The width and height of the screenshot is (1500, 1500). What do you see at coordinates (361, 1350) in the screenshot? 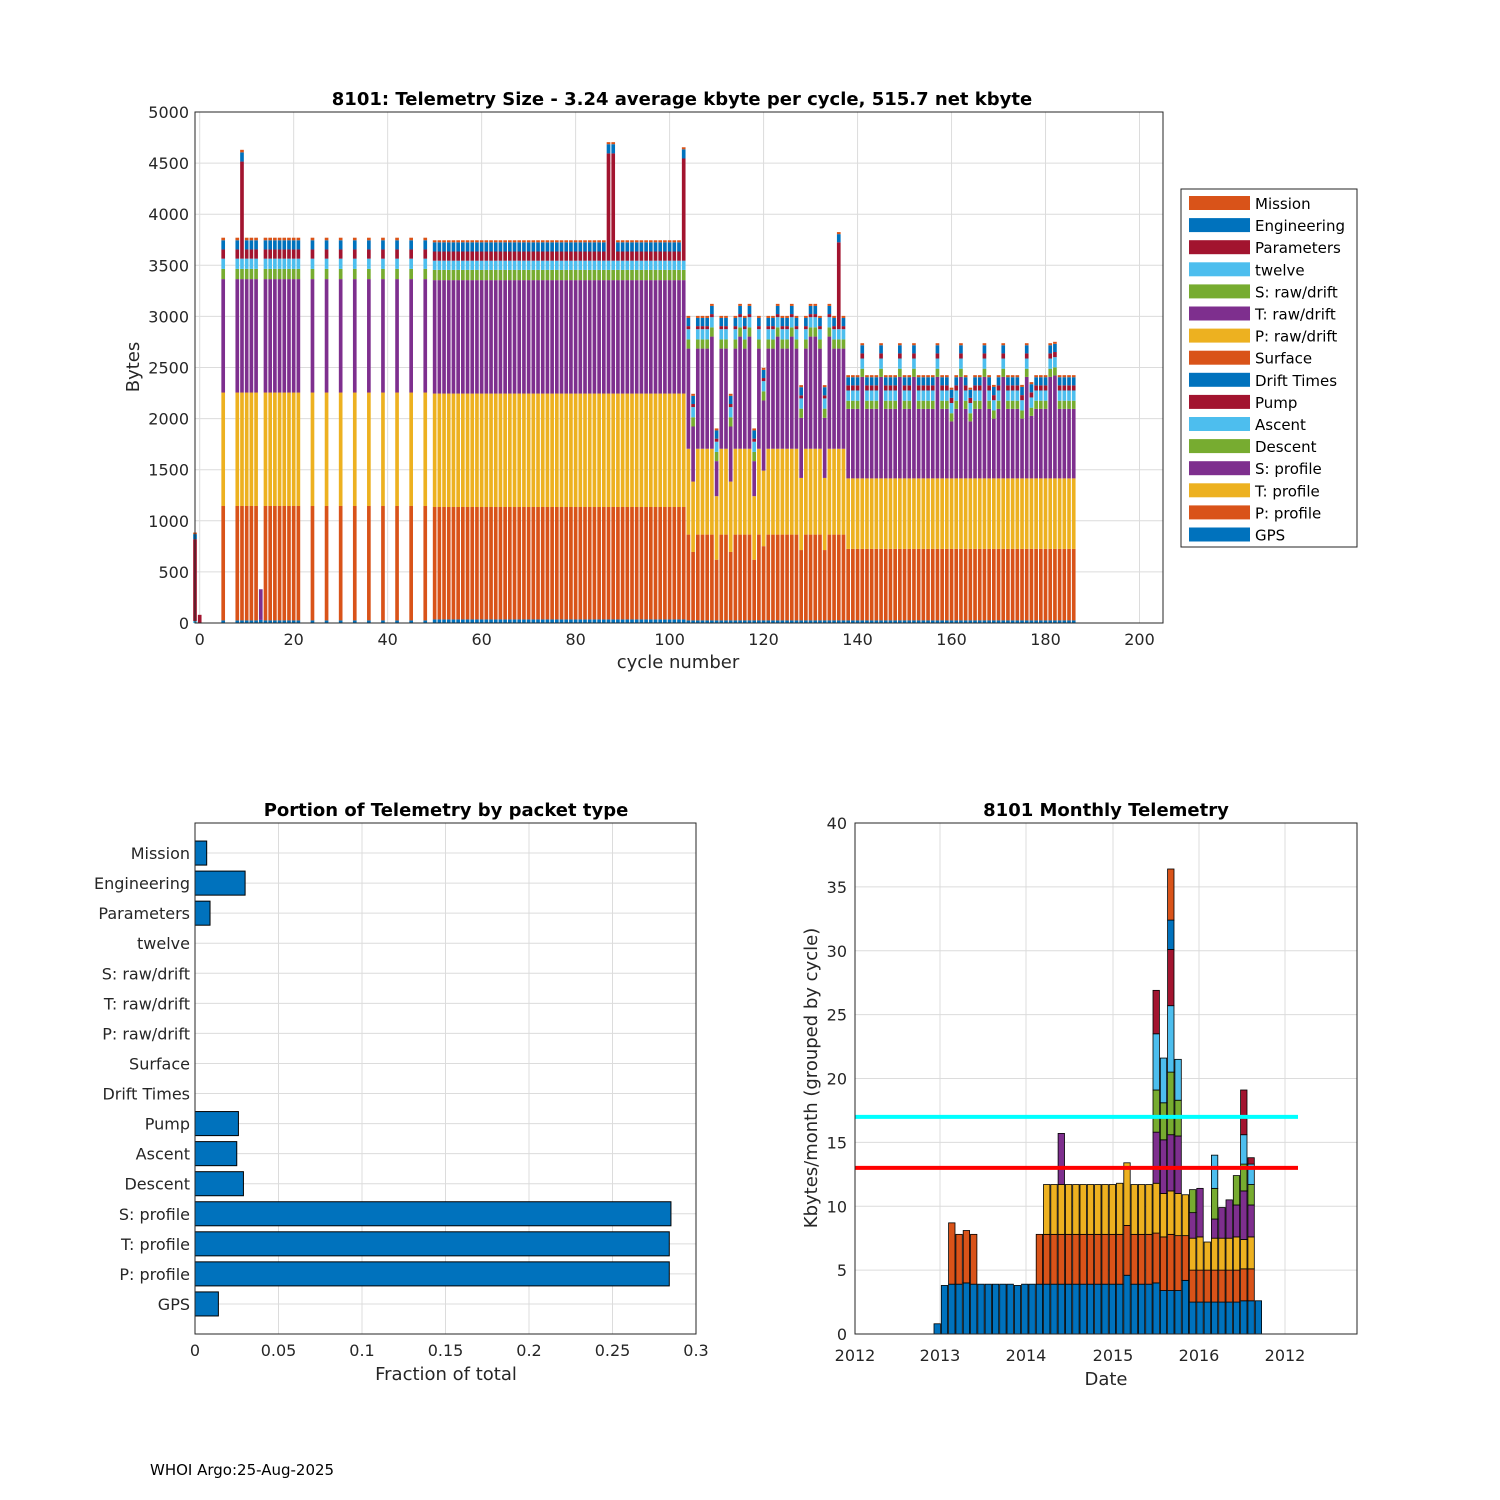
I see `chart2-xtick-label: 0.1` at bounding box center [361, 1350].